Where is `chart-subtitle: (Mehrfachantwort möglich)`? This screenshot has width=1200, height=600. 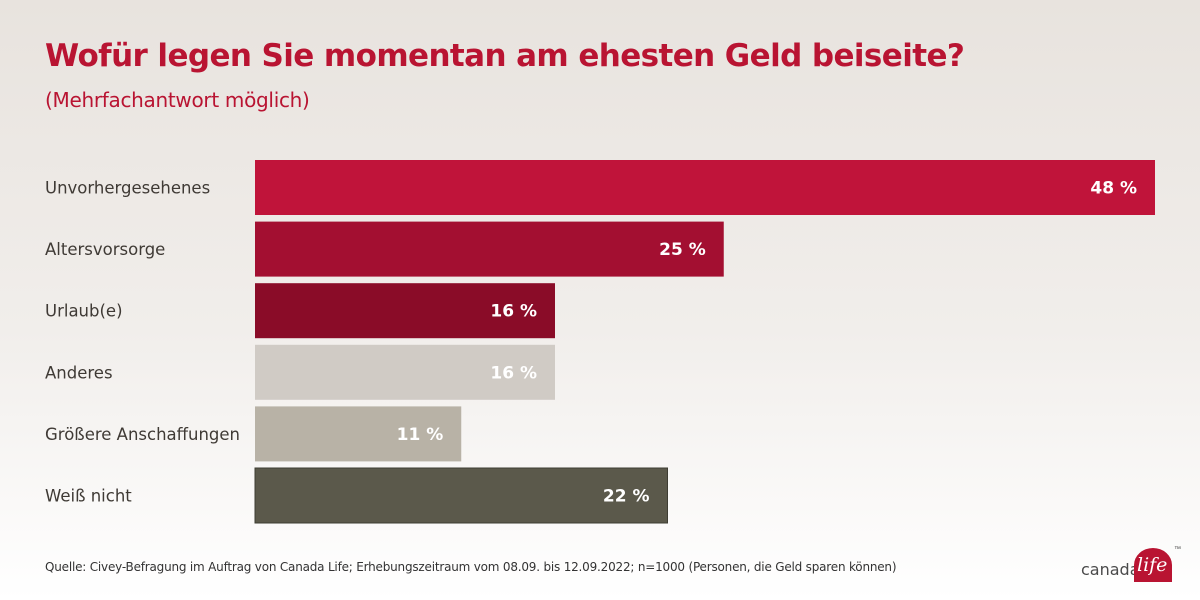 chart-subtitle: (Mehrfachantwort möglich) is located at coordinates (177, 100).